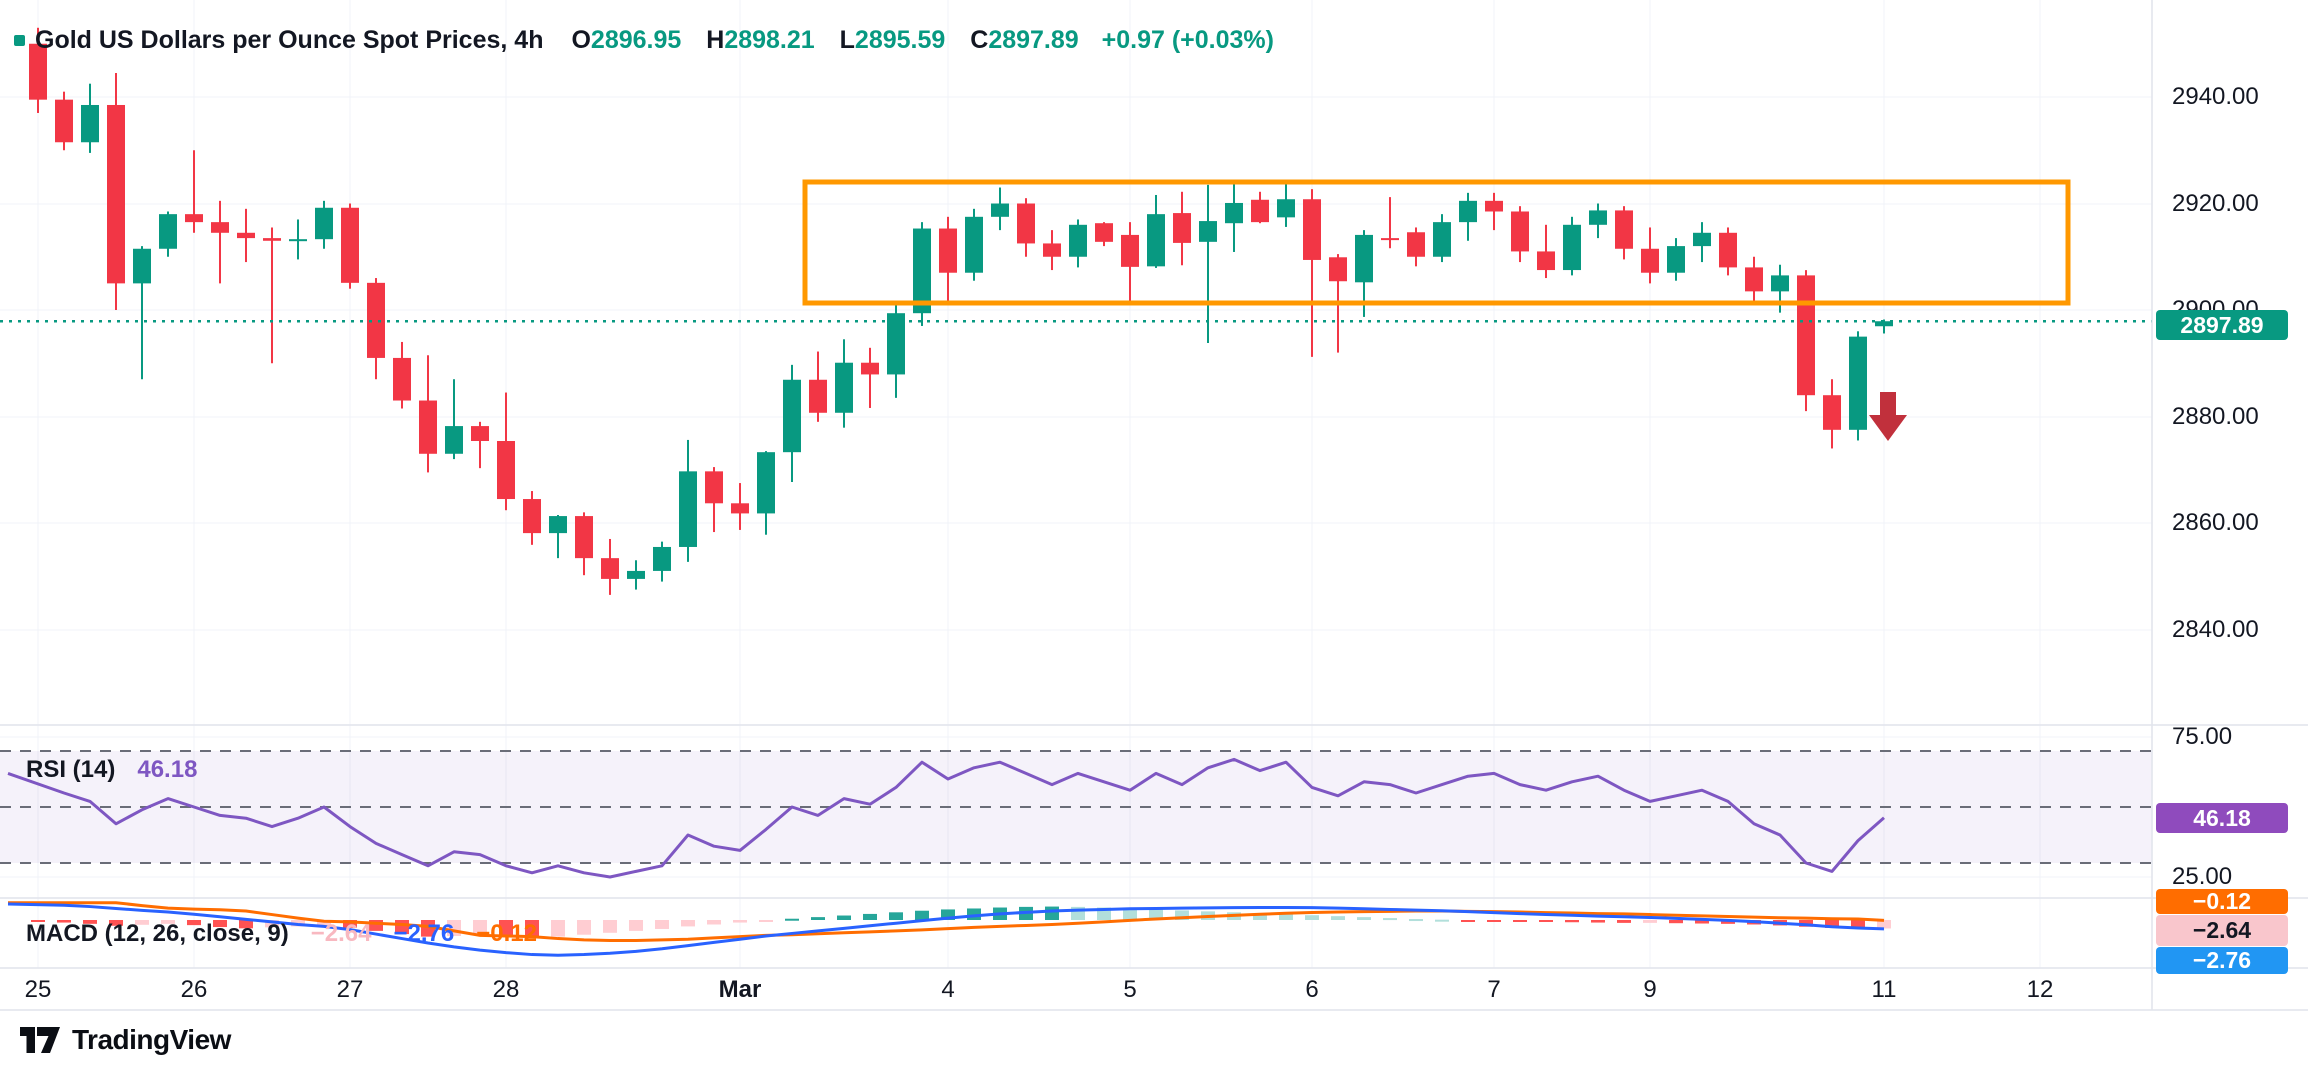 This screenshot has height=1092, width=2308. I want to click on price-axis-label: 2840.00, so click(2215, 629).